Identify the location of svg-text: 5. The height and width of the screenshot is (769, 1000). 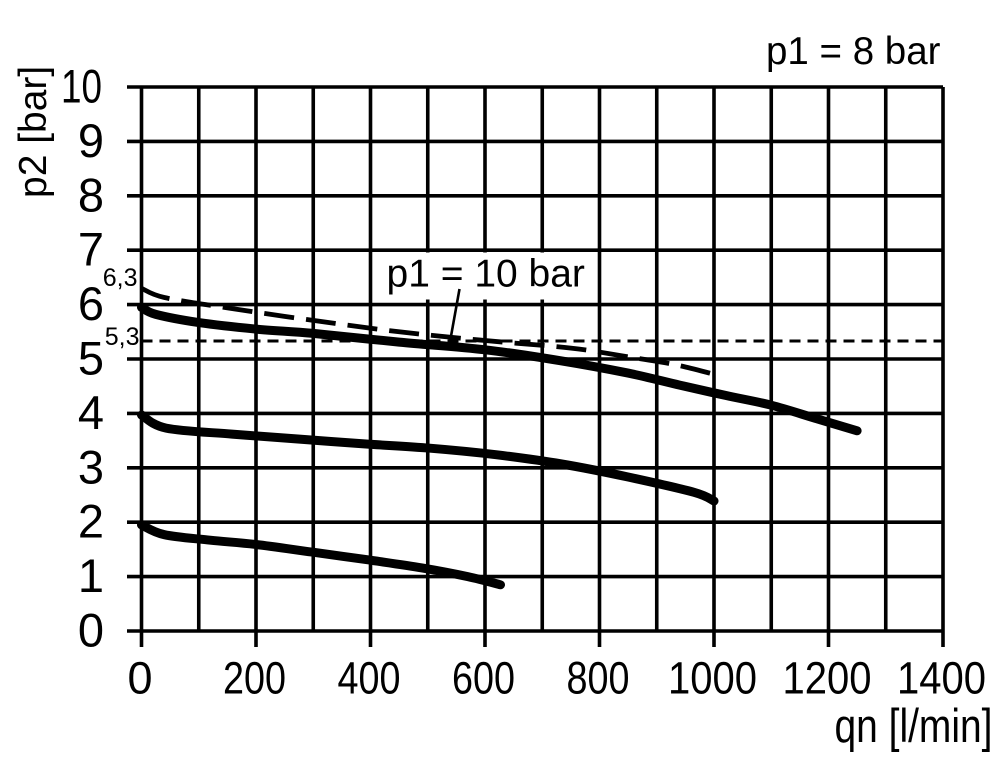
(91, 358).